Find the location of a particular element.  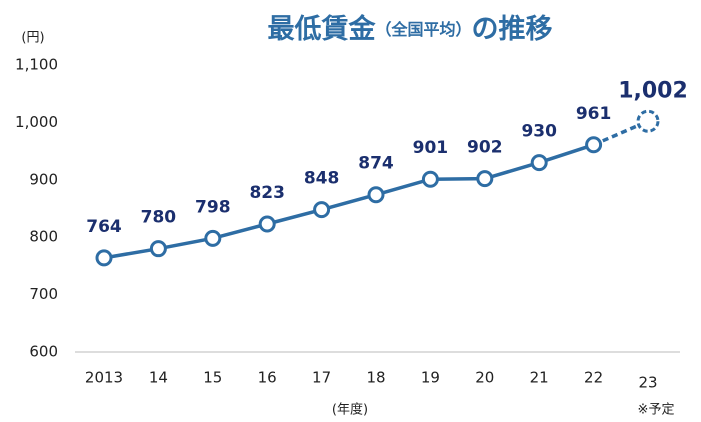

x-tick-label: 19 is located at coordinates (430, 378).